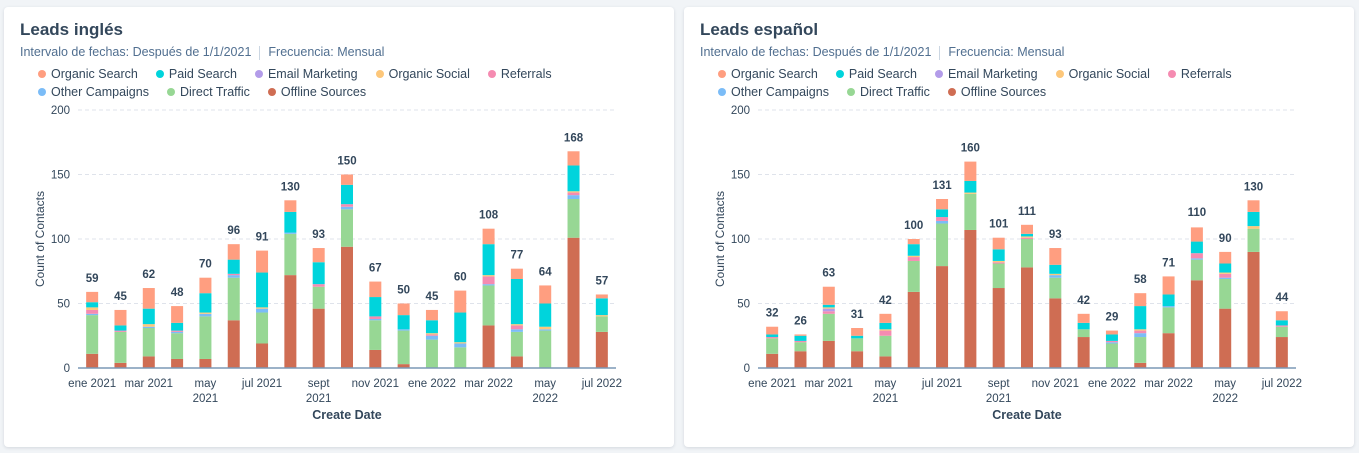  What do you see at coordinates (1199, 74) in the screenshot?
I see `legend-item-referrals: Referrals` at bounding box center [1199, 74].